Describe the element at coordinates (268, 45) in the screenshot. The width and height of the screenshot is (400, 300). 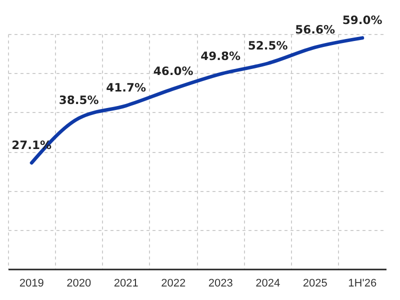
I see `data-label: 52.5%` at that location.